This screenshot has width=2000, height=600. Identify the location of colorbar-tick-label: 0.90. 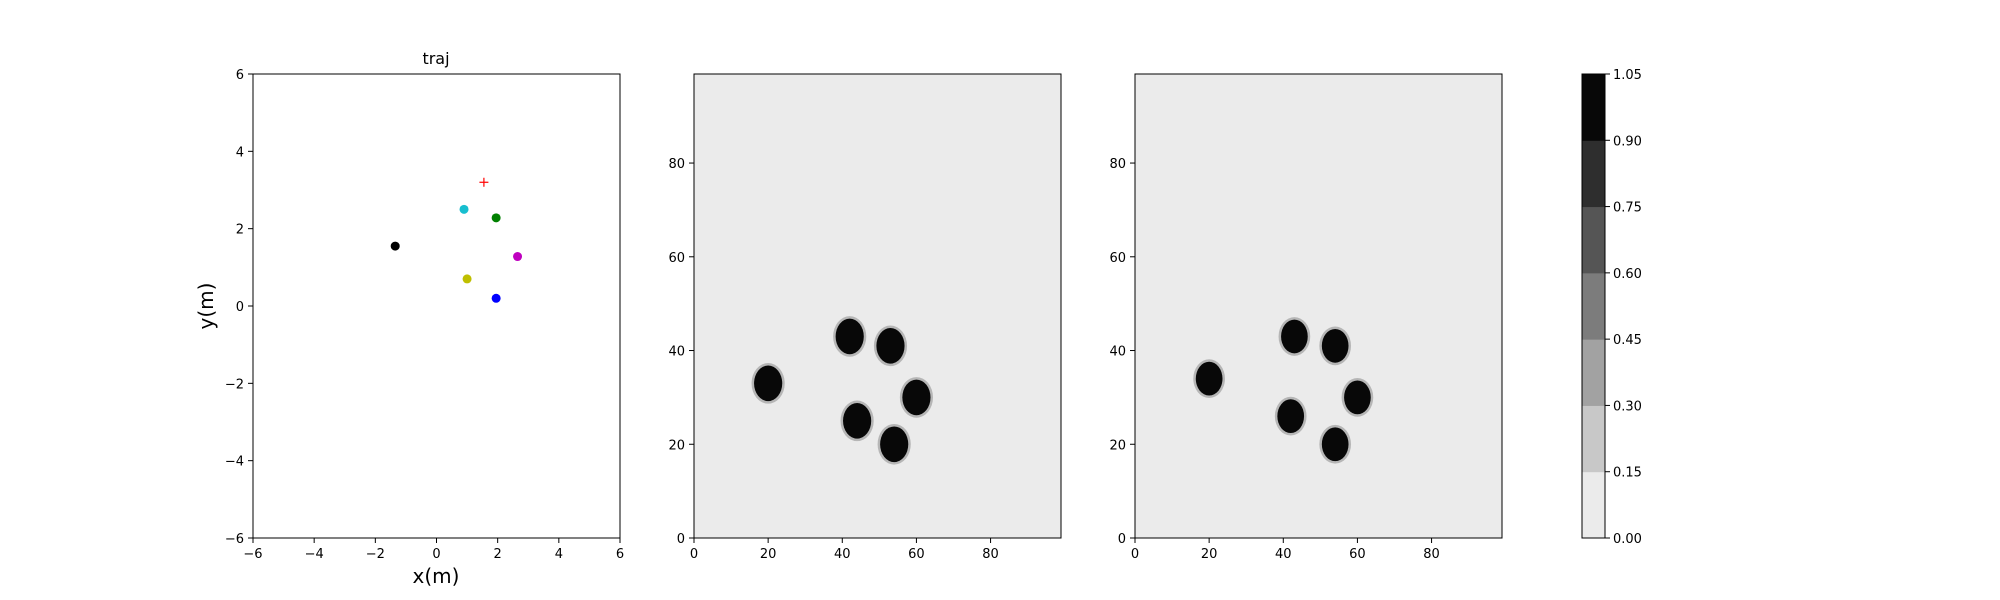
(1627, 141).